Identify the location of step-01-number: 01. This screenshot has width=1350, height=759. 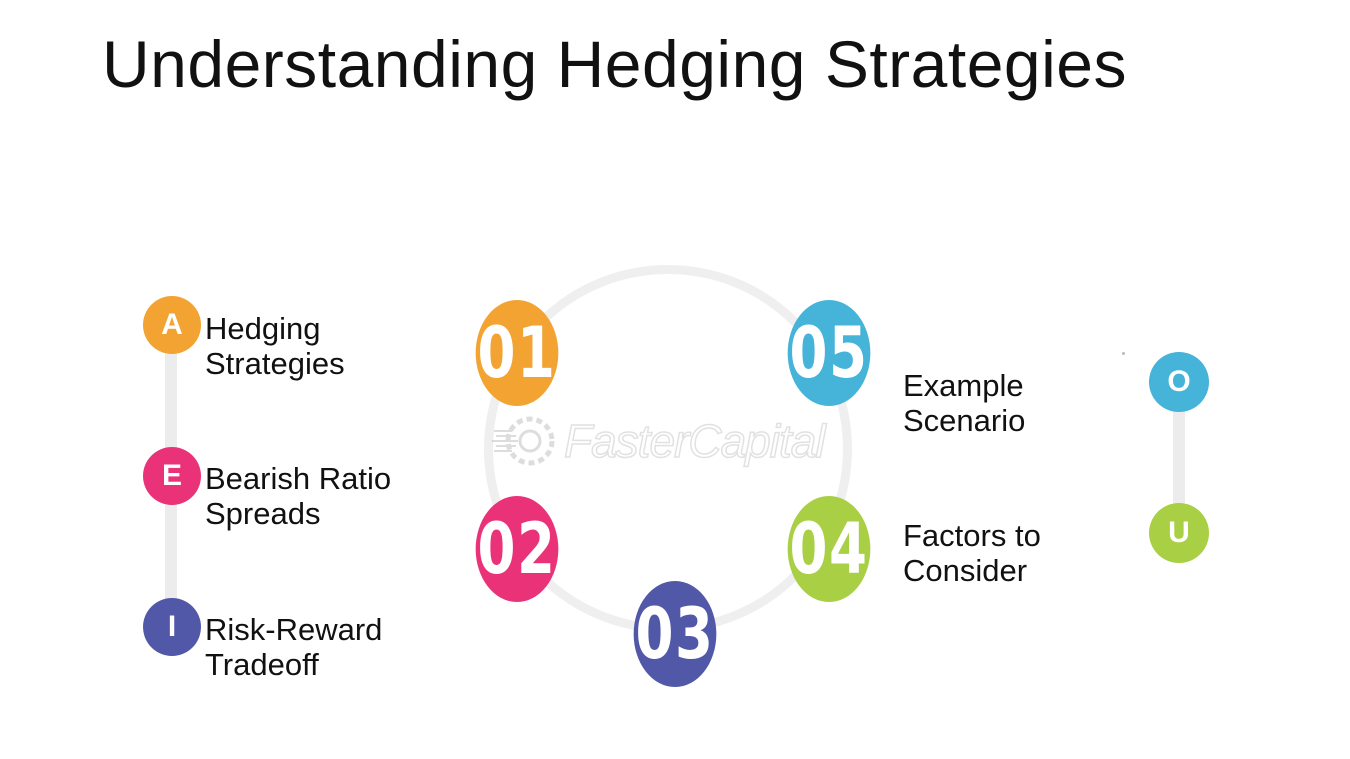
(517, 353).